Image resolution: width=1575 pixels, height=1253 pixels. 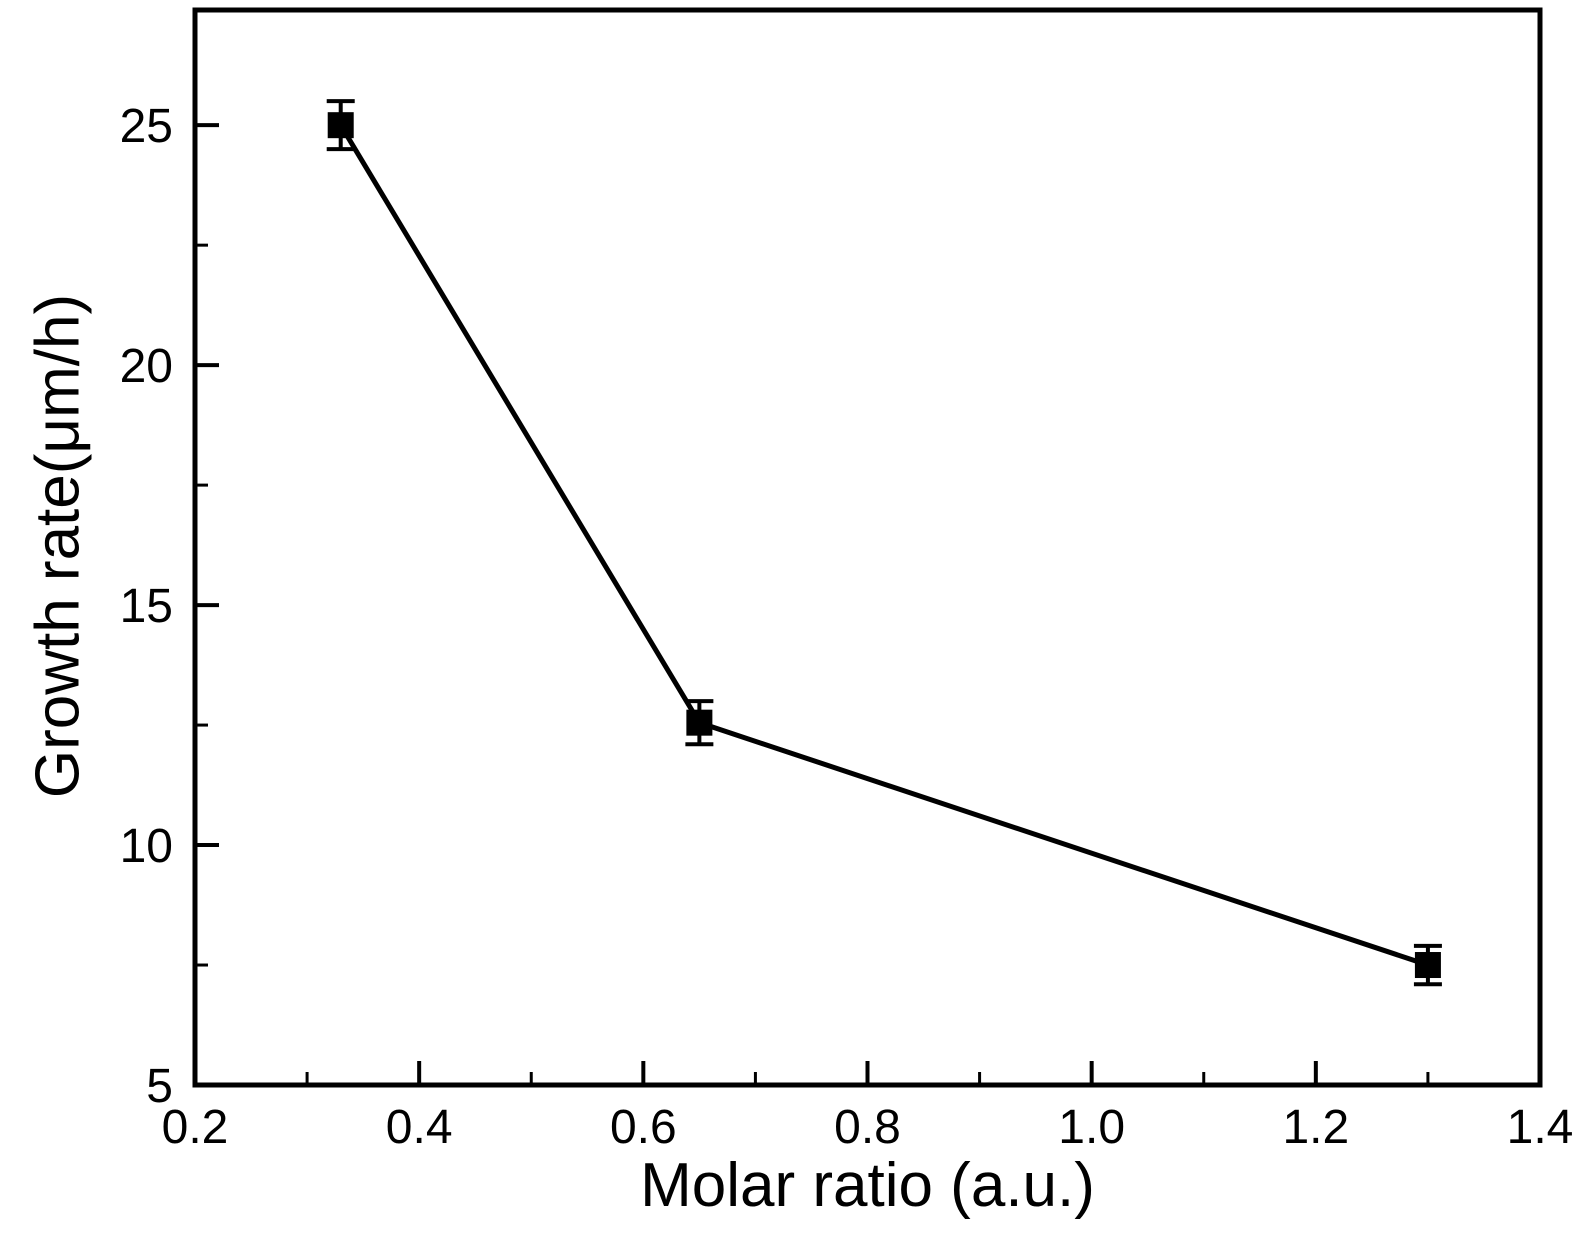 I want to click on y-tick-label: 25, so click(x=146, y=126).